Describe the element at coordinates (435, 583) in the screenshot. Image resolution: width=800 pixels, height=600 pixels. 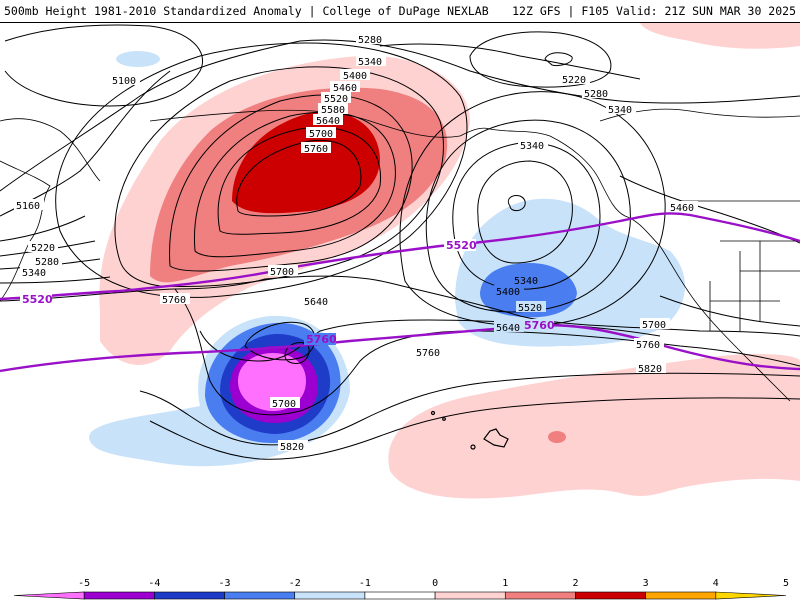
I see `colorbar-tick-label: 0` at that location.